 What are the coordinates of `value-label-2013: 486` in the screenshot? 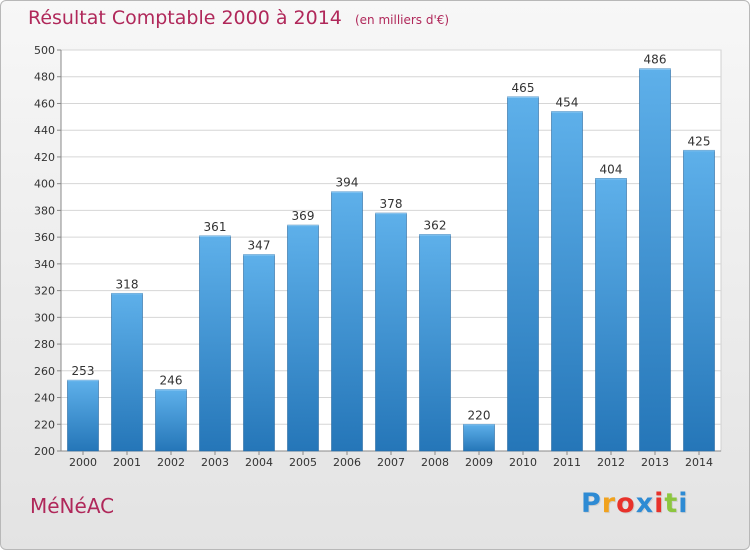 It's located at (655, 60).